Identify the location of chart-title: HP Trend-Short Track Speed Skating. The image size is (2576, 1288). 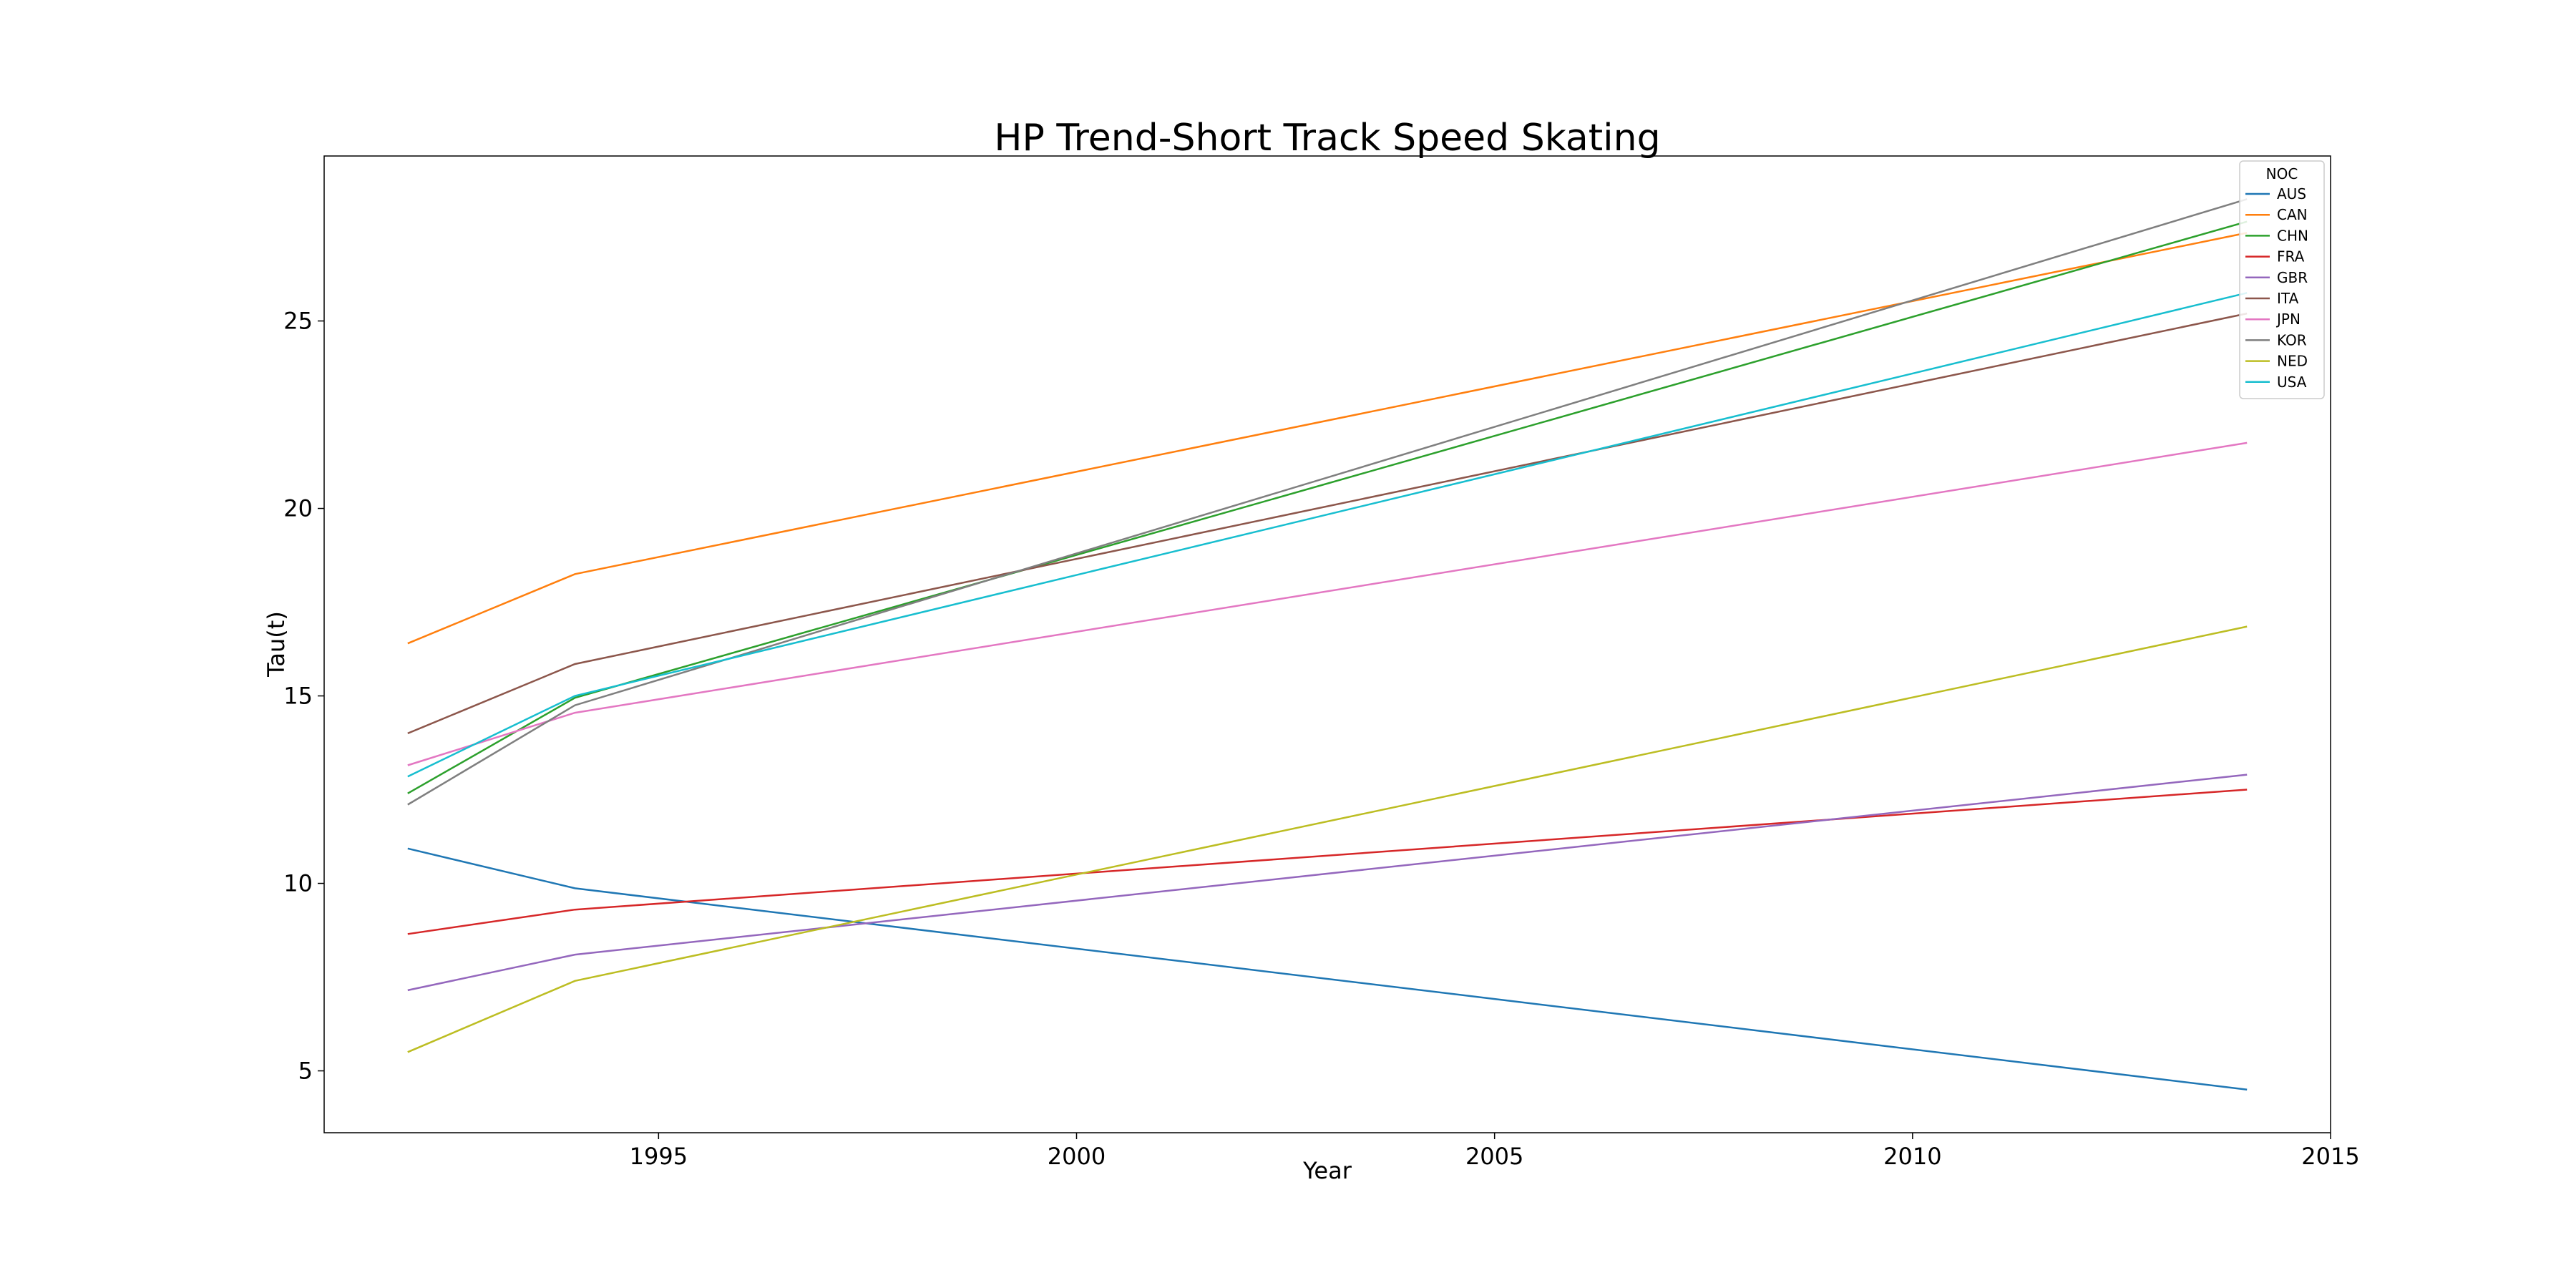
(1327, 138).